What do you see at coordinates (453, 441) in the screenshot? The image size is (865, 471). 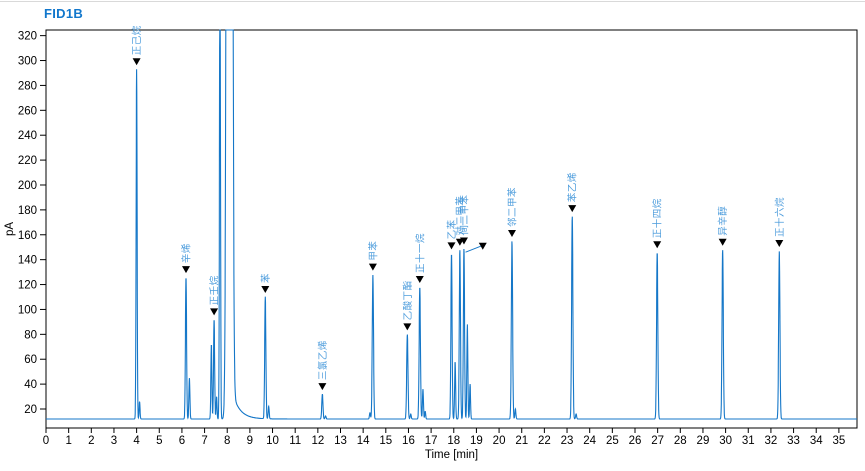 I see `x-axis-tick-label: 18` at bounding box center [453, 441].